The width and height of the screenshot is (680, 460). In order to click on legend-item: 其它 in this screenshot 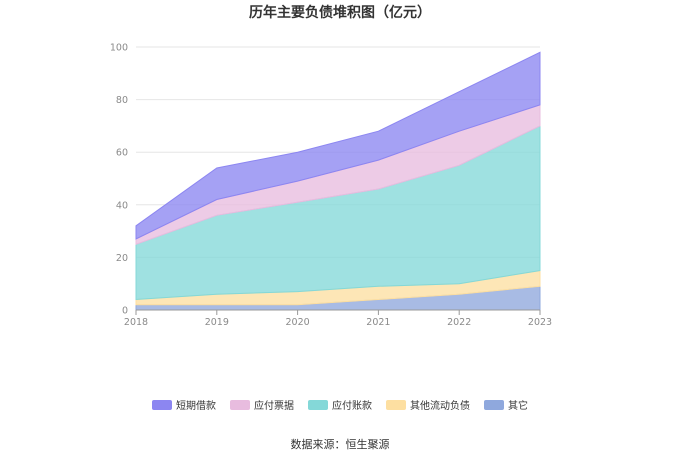, I will do `click(506, 404)`.